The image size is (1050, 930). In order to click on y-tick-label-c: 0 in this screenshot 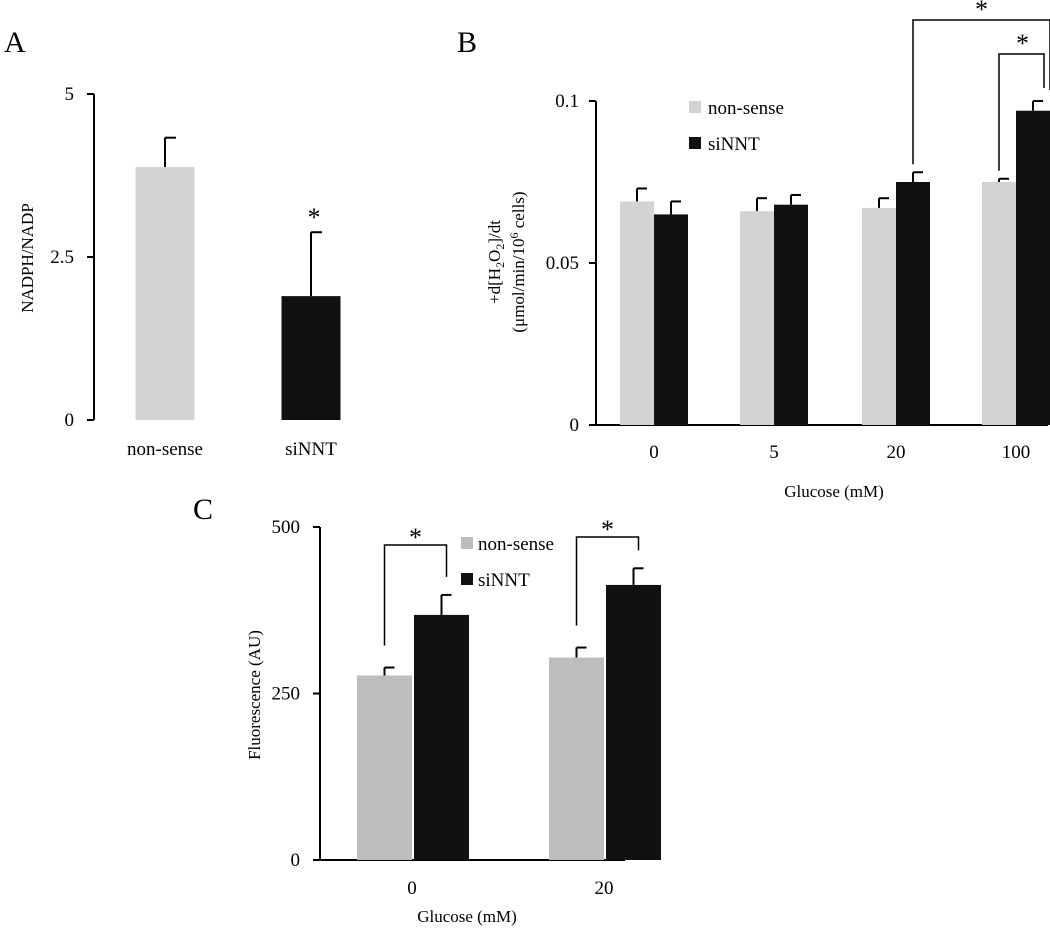, I will do `click(296, 860)`.